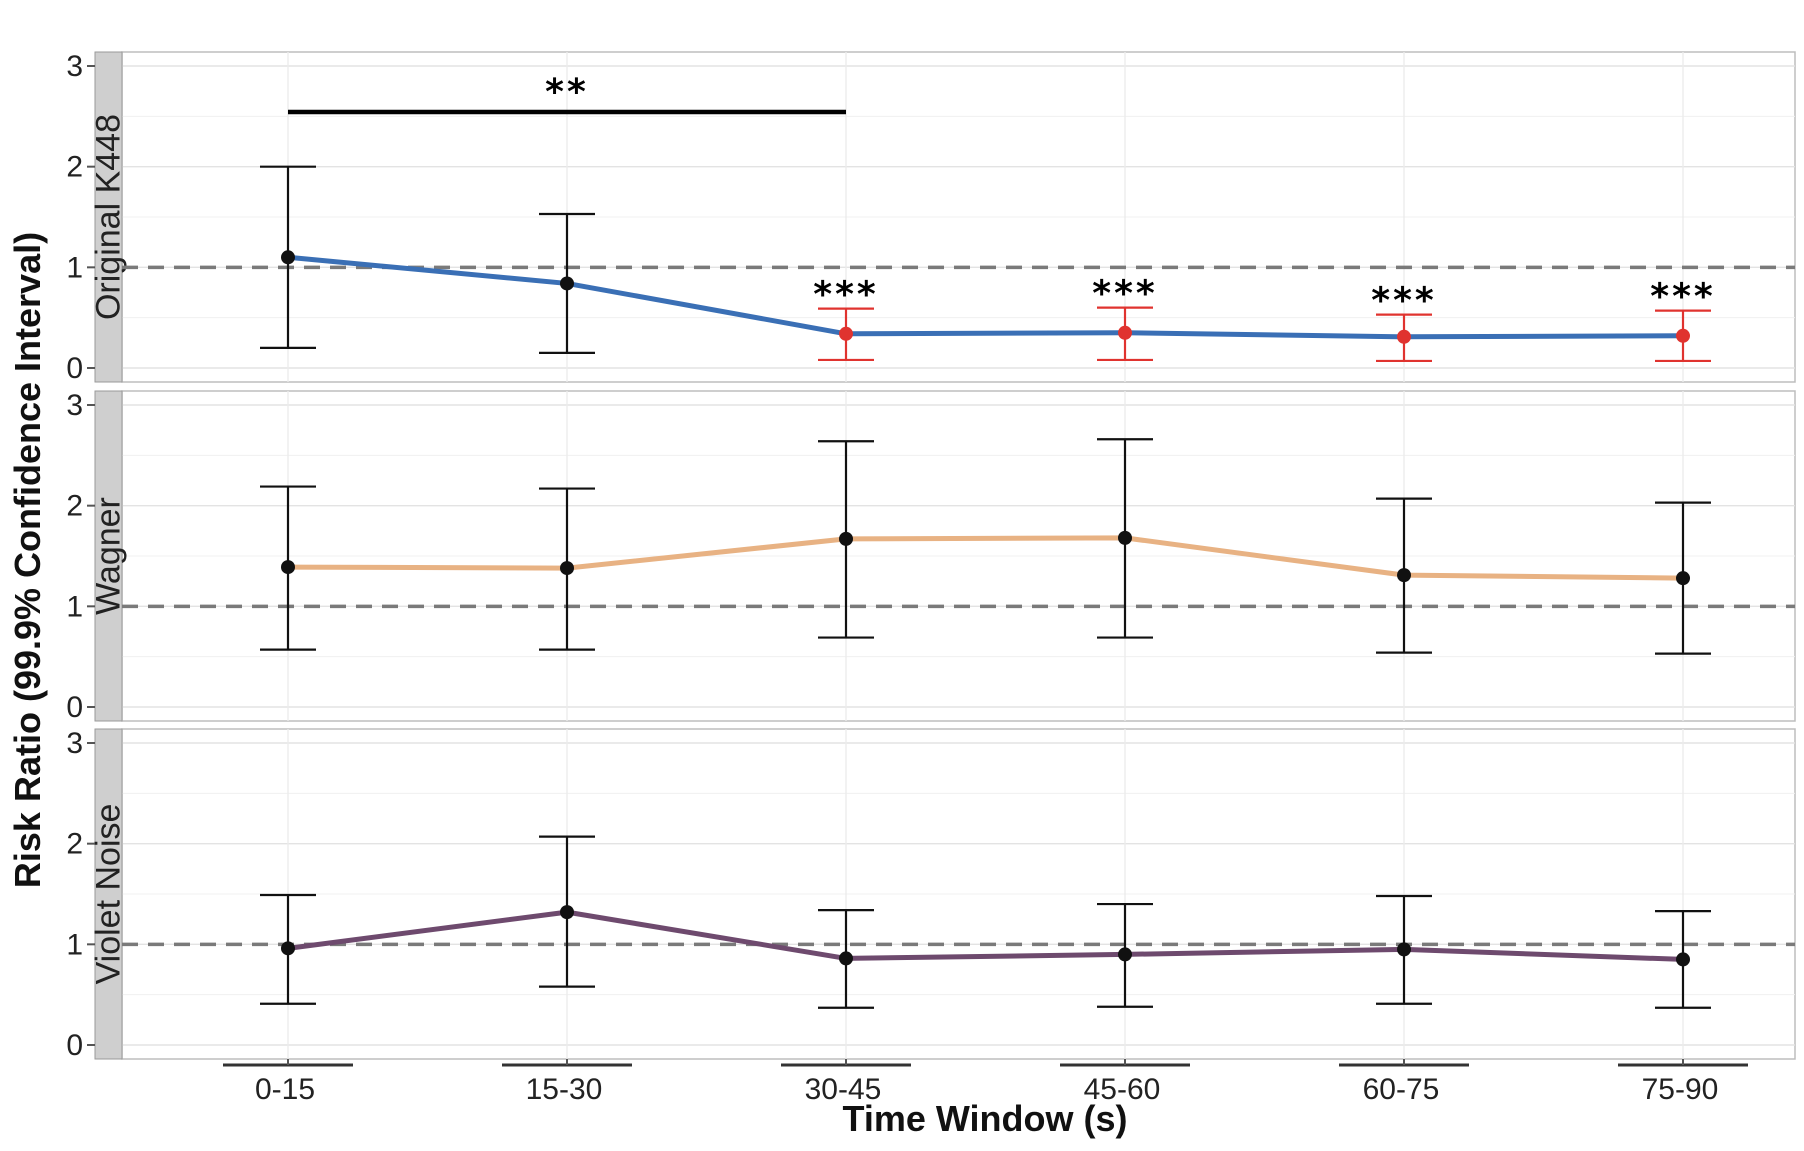  Describe the element at coordinates (843, 1089) in the screenshot. I see `x-tick-label: 30-45` at that location.